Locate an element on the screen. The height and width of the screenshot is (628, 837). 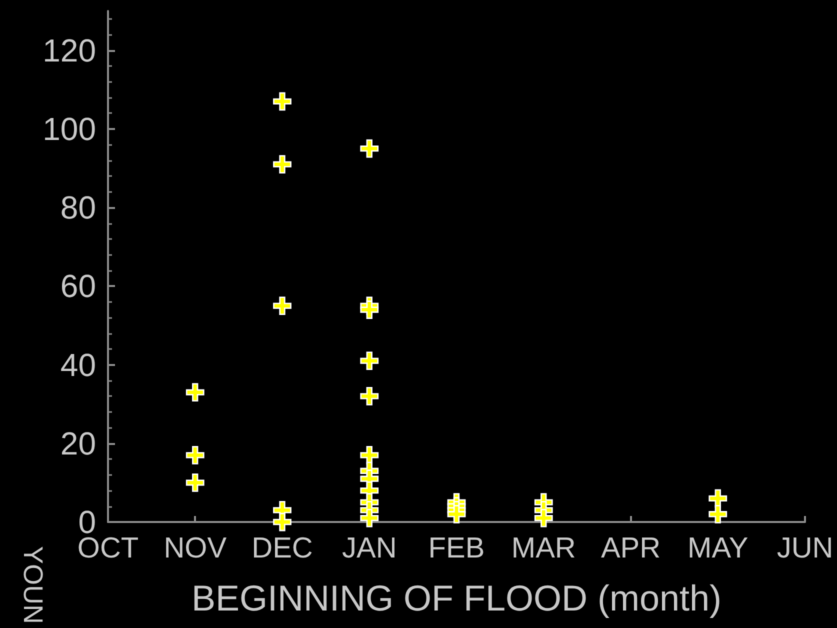
y-tick-label: 100 is located at coordinates (69, 128).